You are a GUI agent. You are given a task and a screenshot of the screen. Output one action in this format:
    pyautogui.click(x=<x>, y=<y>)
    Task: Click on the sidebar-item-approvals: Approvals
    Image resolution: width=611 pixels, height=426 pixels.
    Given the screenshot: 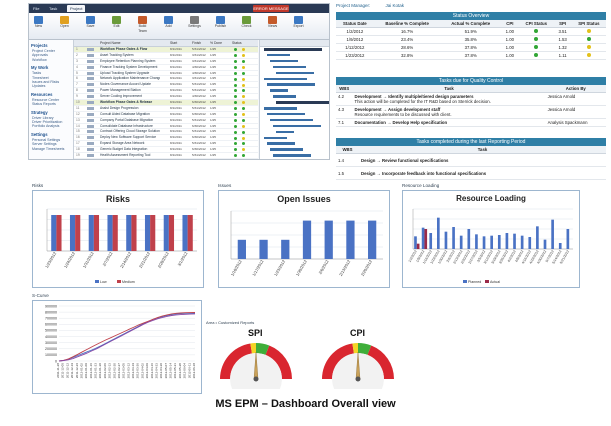 What is the action you would take?
    pyautogui.click(x=40, y=55)
    